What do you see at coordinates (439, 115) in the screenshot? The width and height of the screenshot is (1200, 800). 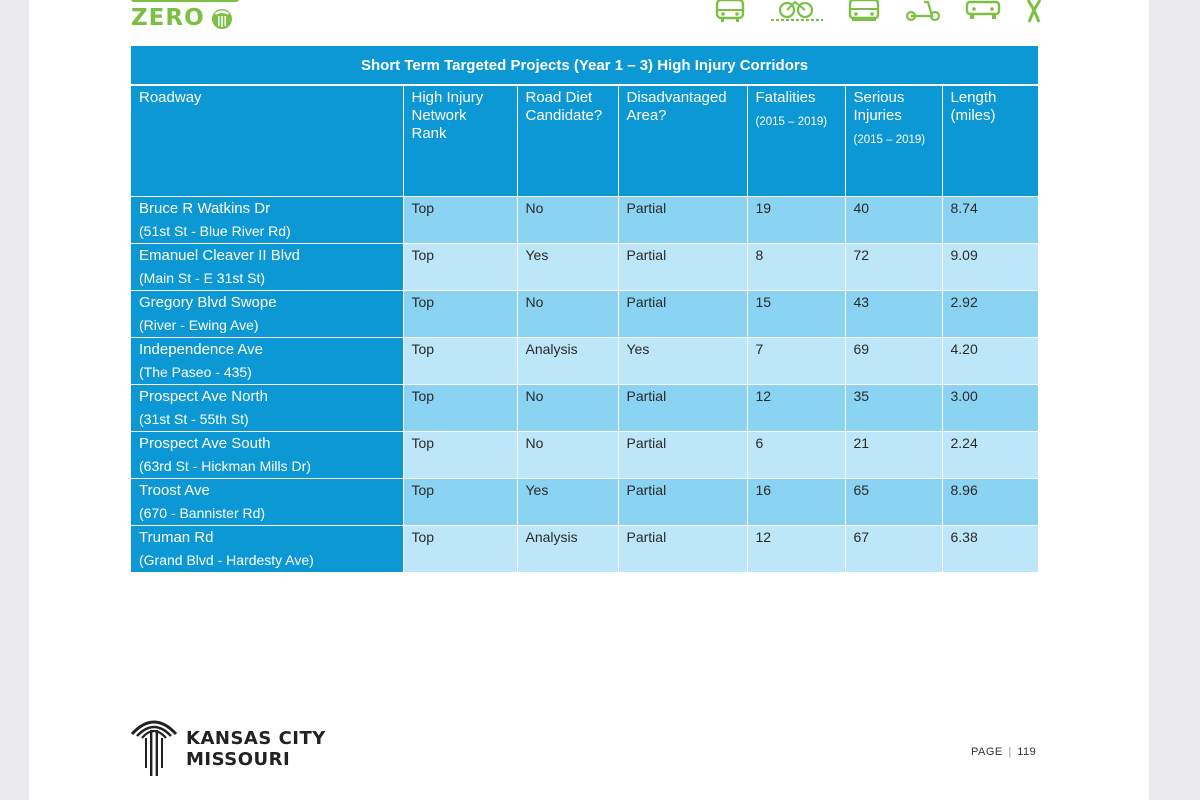 I see `header-label-line: Network` at bounding box center [439, 115].